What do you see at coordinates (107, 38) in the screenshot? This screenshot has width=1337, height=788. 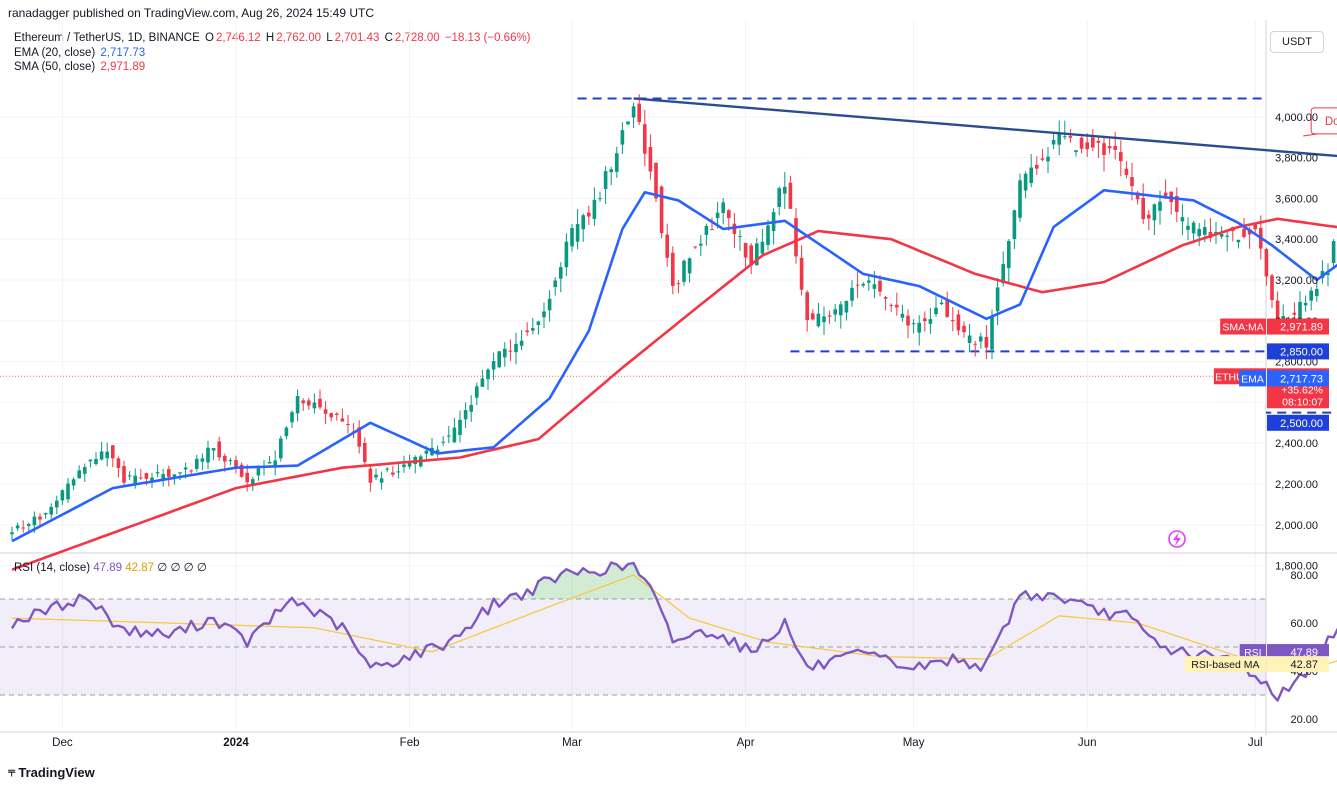 I see `symbol-label: Ethereum / TetherUS, 1D, BINANCE` at bounding box center [107, 38].